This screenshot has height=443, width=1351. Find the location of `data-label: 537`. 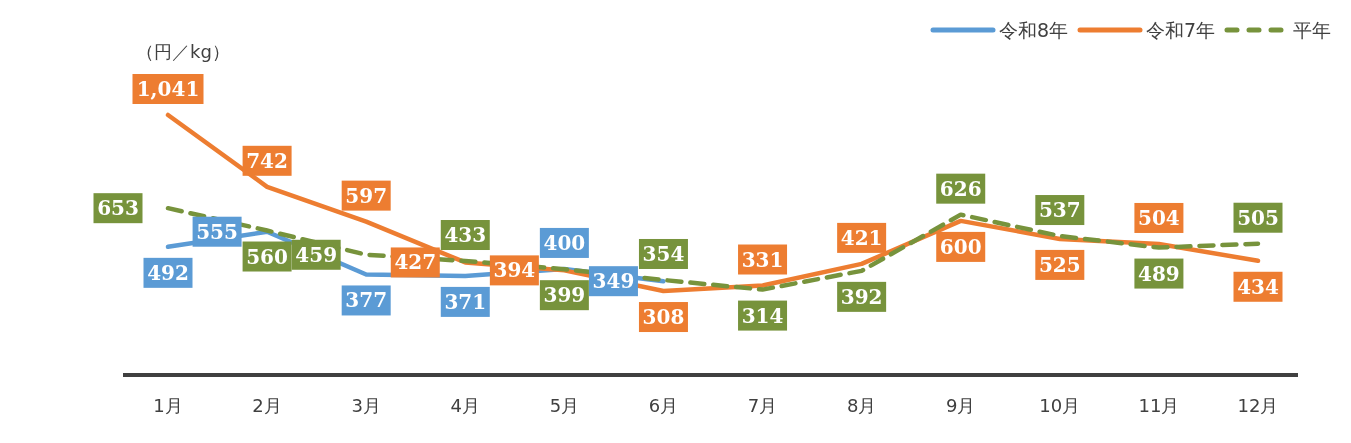

data-label: 537 is located at coordinates (1059, 210).